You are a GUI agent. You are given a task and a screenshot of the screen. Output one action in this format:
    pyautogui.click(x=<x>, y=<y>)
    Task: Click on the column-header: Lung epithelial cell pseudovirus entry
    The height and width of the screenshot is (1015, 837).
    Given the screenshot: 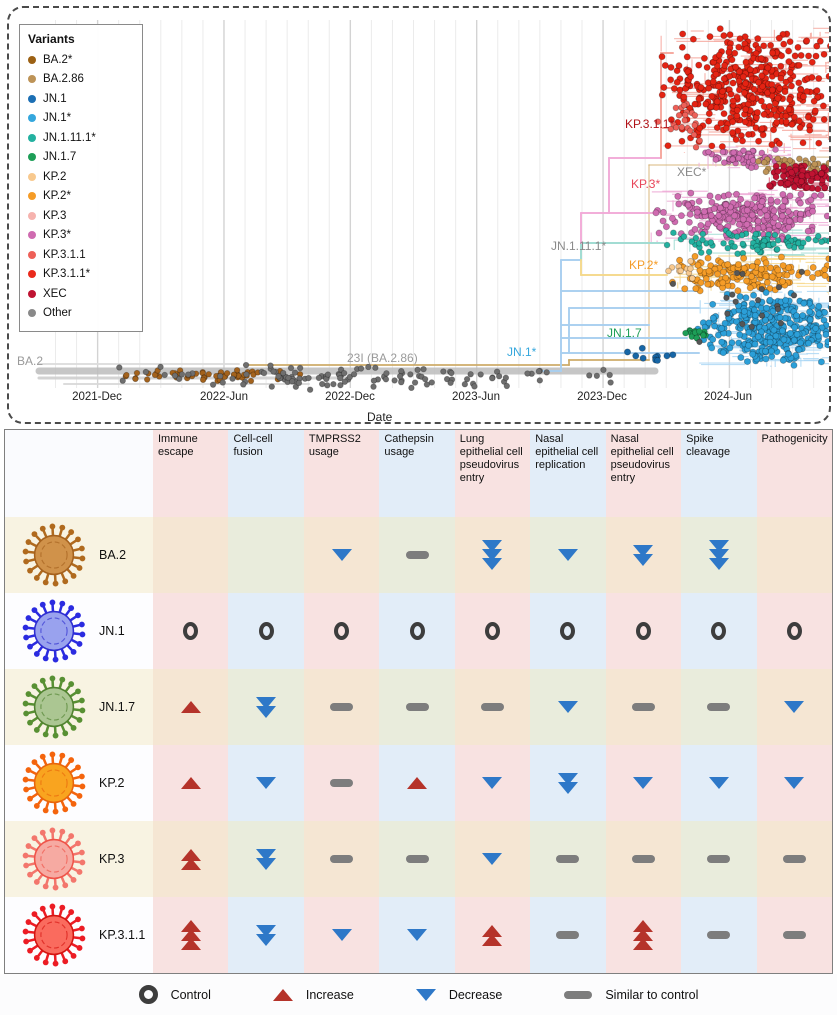 What is the action you would take?
    pyautogui.click(x=492, y=473)
    